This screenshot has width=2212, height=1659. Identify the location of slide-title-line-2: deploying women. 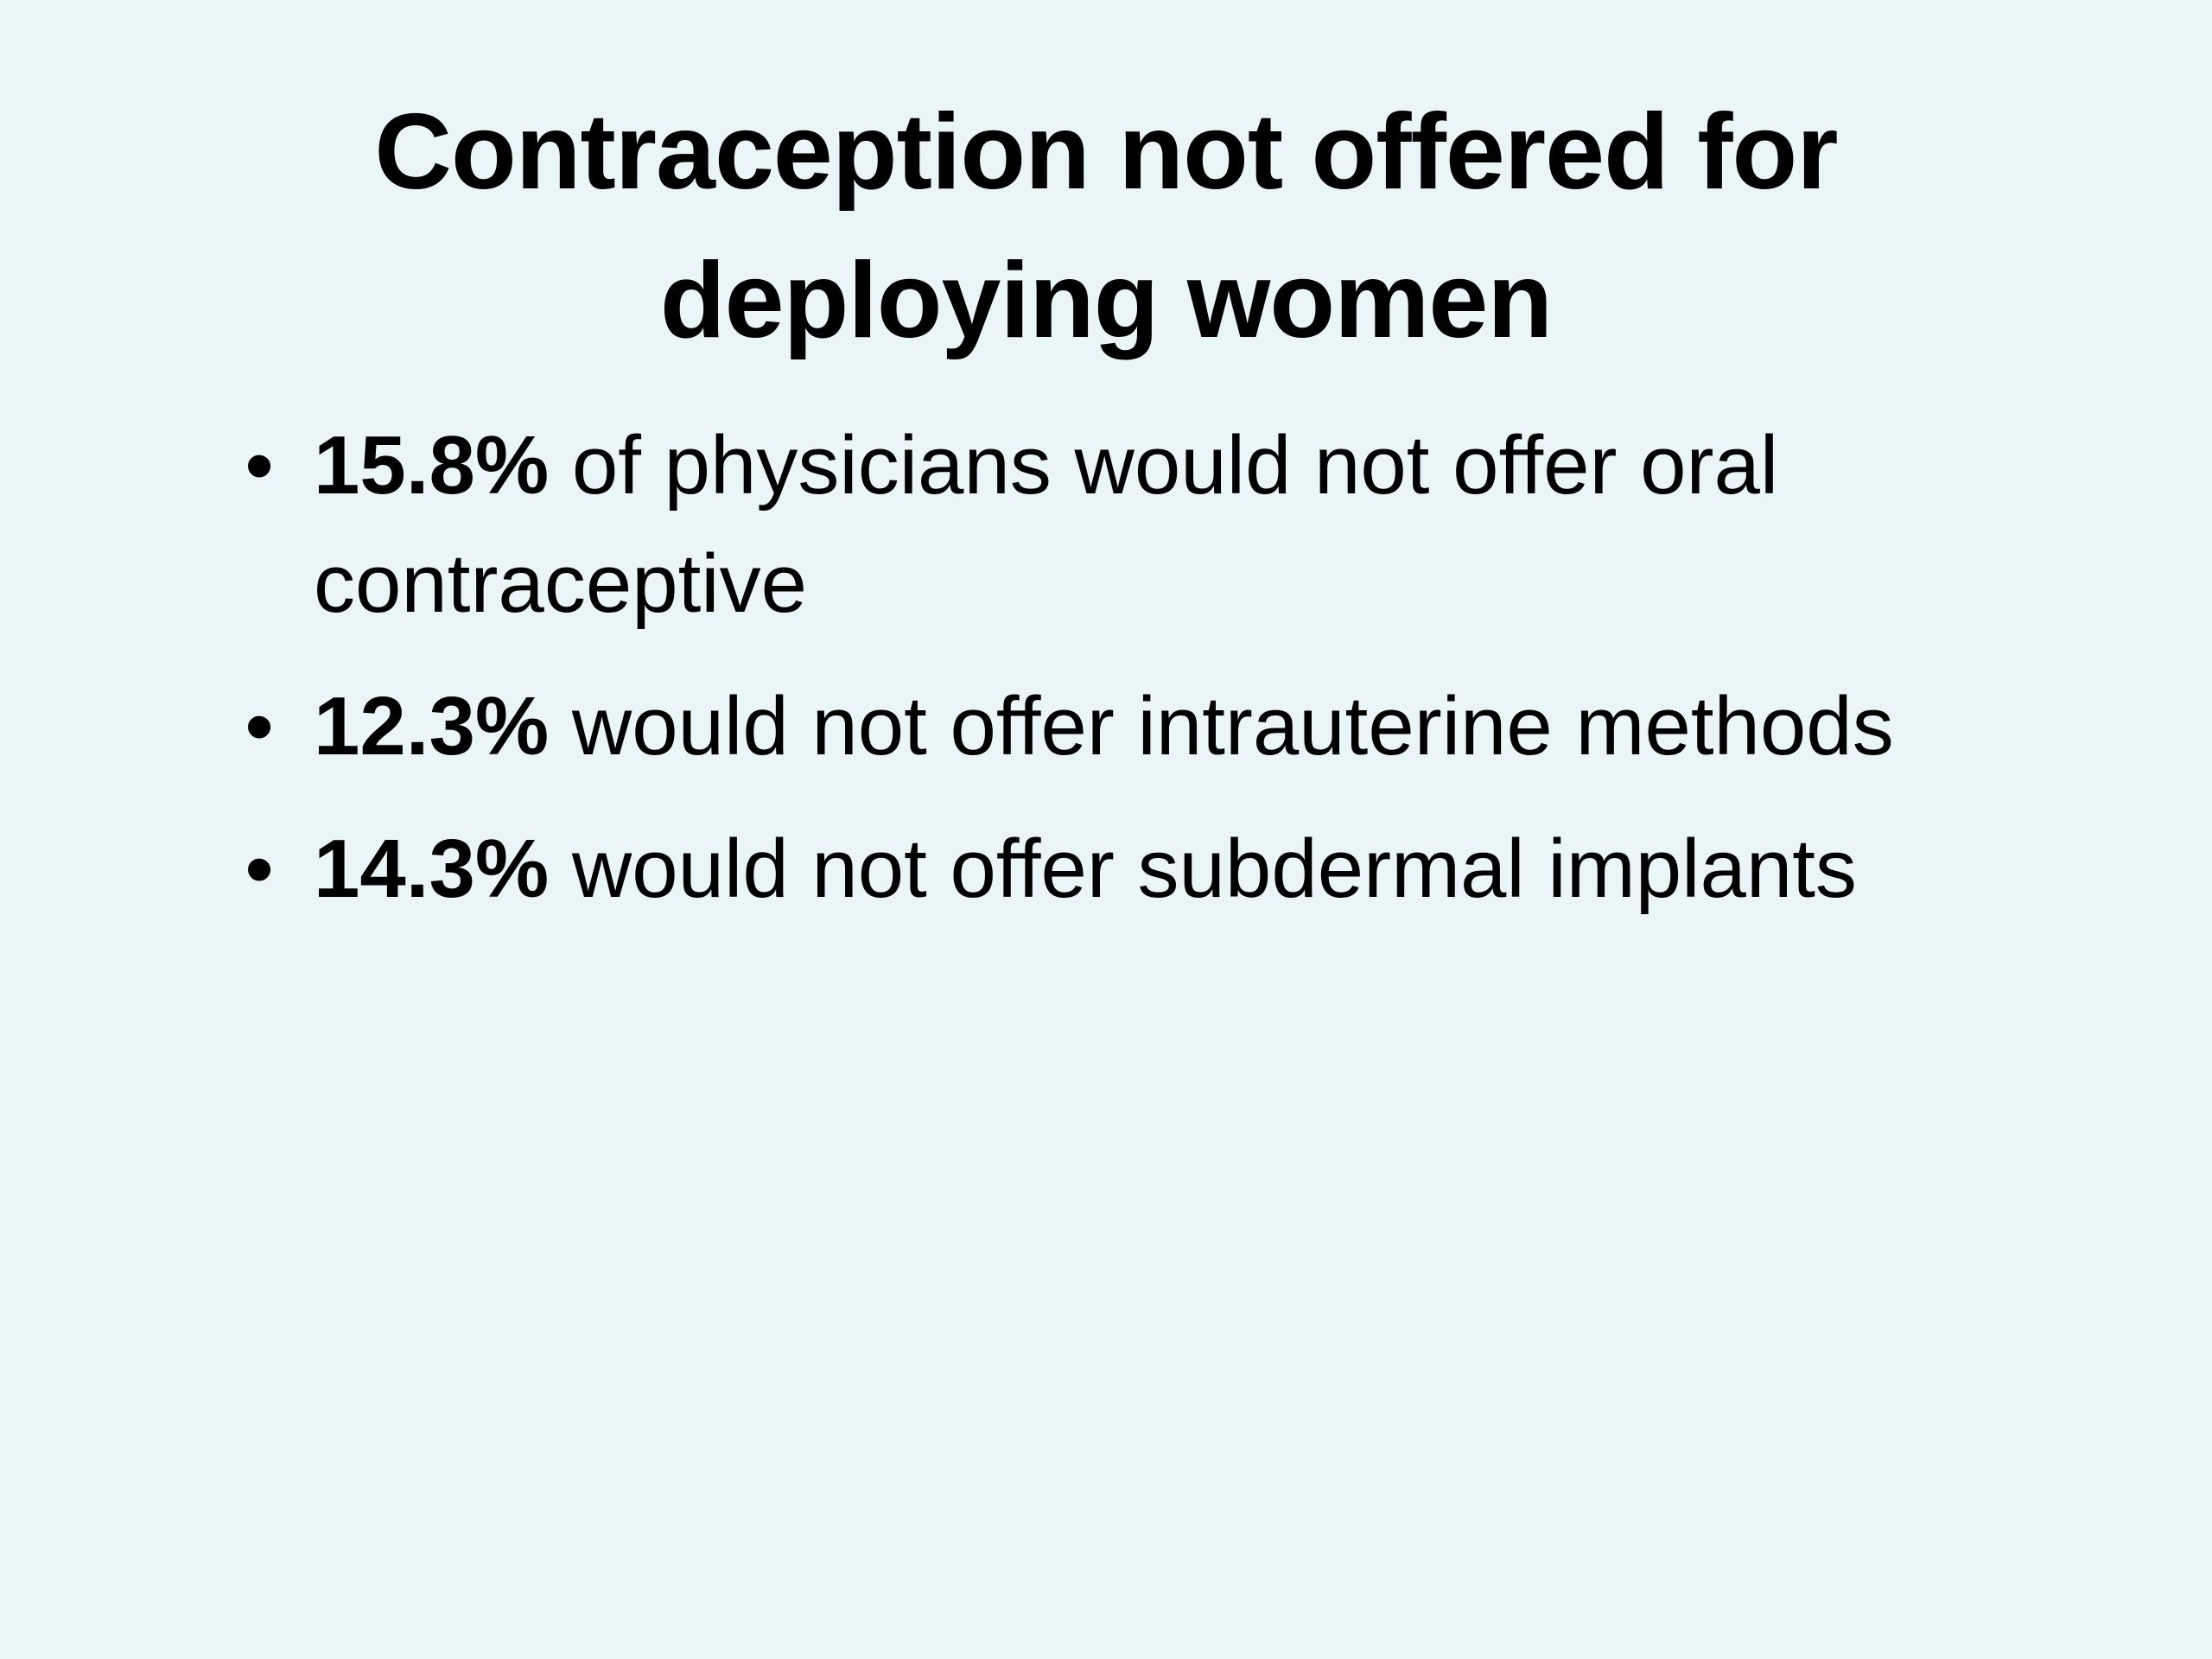
(1106, 300).